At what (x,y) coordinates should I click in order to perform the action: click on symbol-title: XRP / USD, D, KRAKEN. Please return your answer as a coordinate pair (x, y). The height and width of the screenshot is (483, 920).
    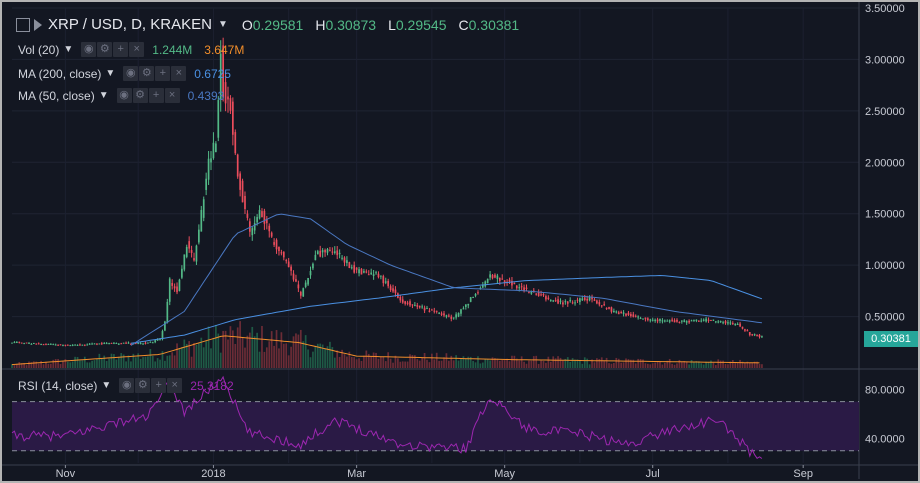
    Looking at the image, I should click on (130, 24).